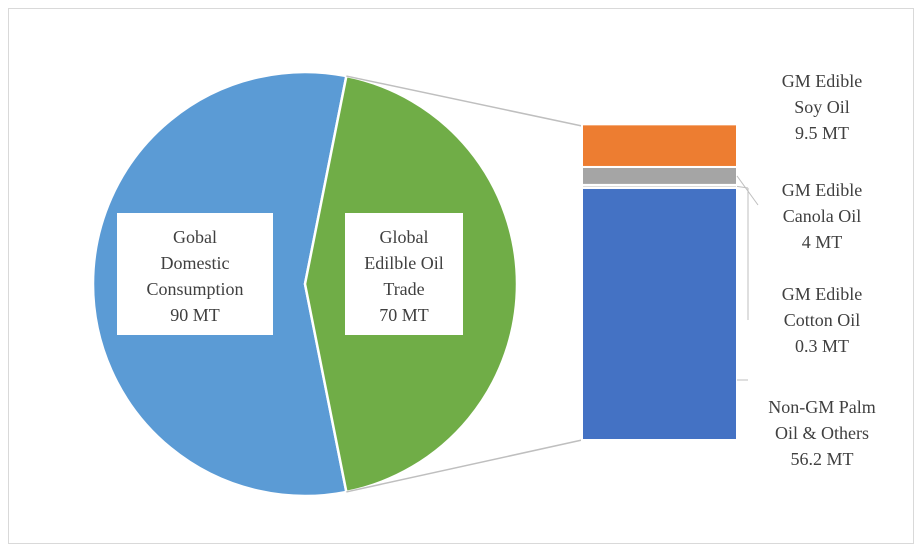  What do you see at coordinates (822, 216) in the screenshot?
I see `data-label-gm-edible-canola-oil: GM Edible Canola Oil 4 MT` at bounding box center [822, 216].